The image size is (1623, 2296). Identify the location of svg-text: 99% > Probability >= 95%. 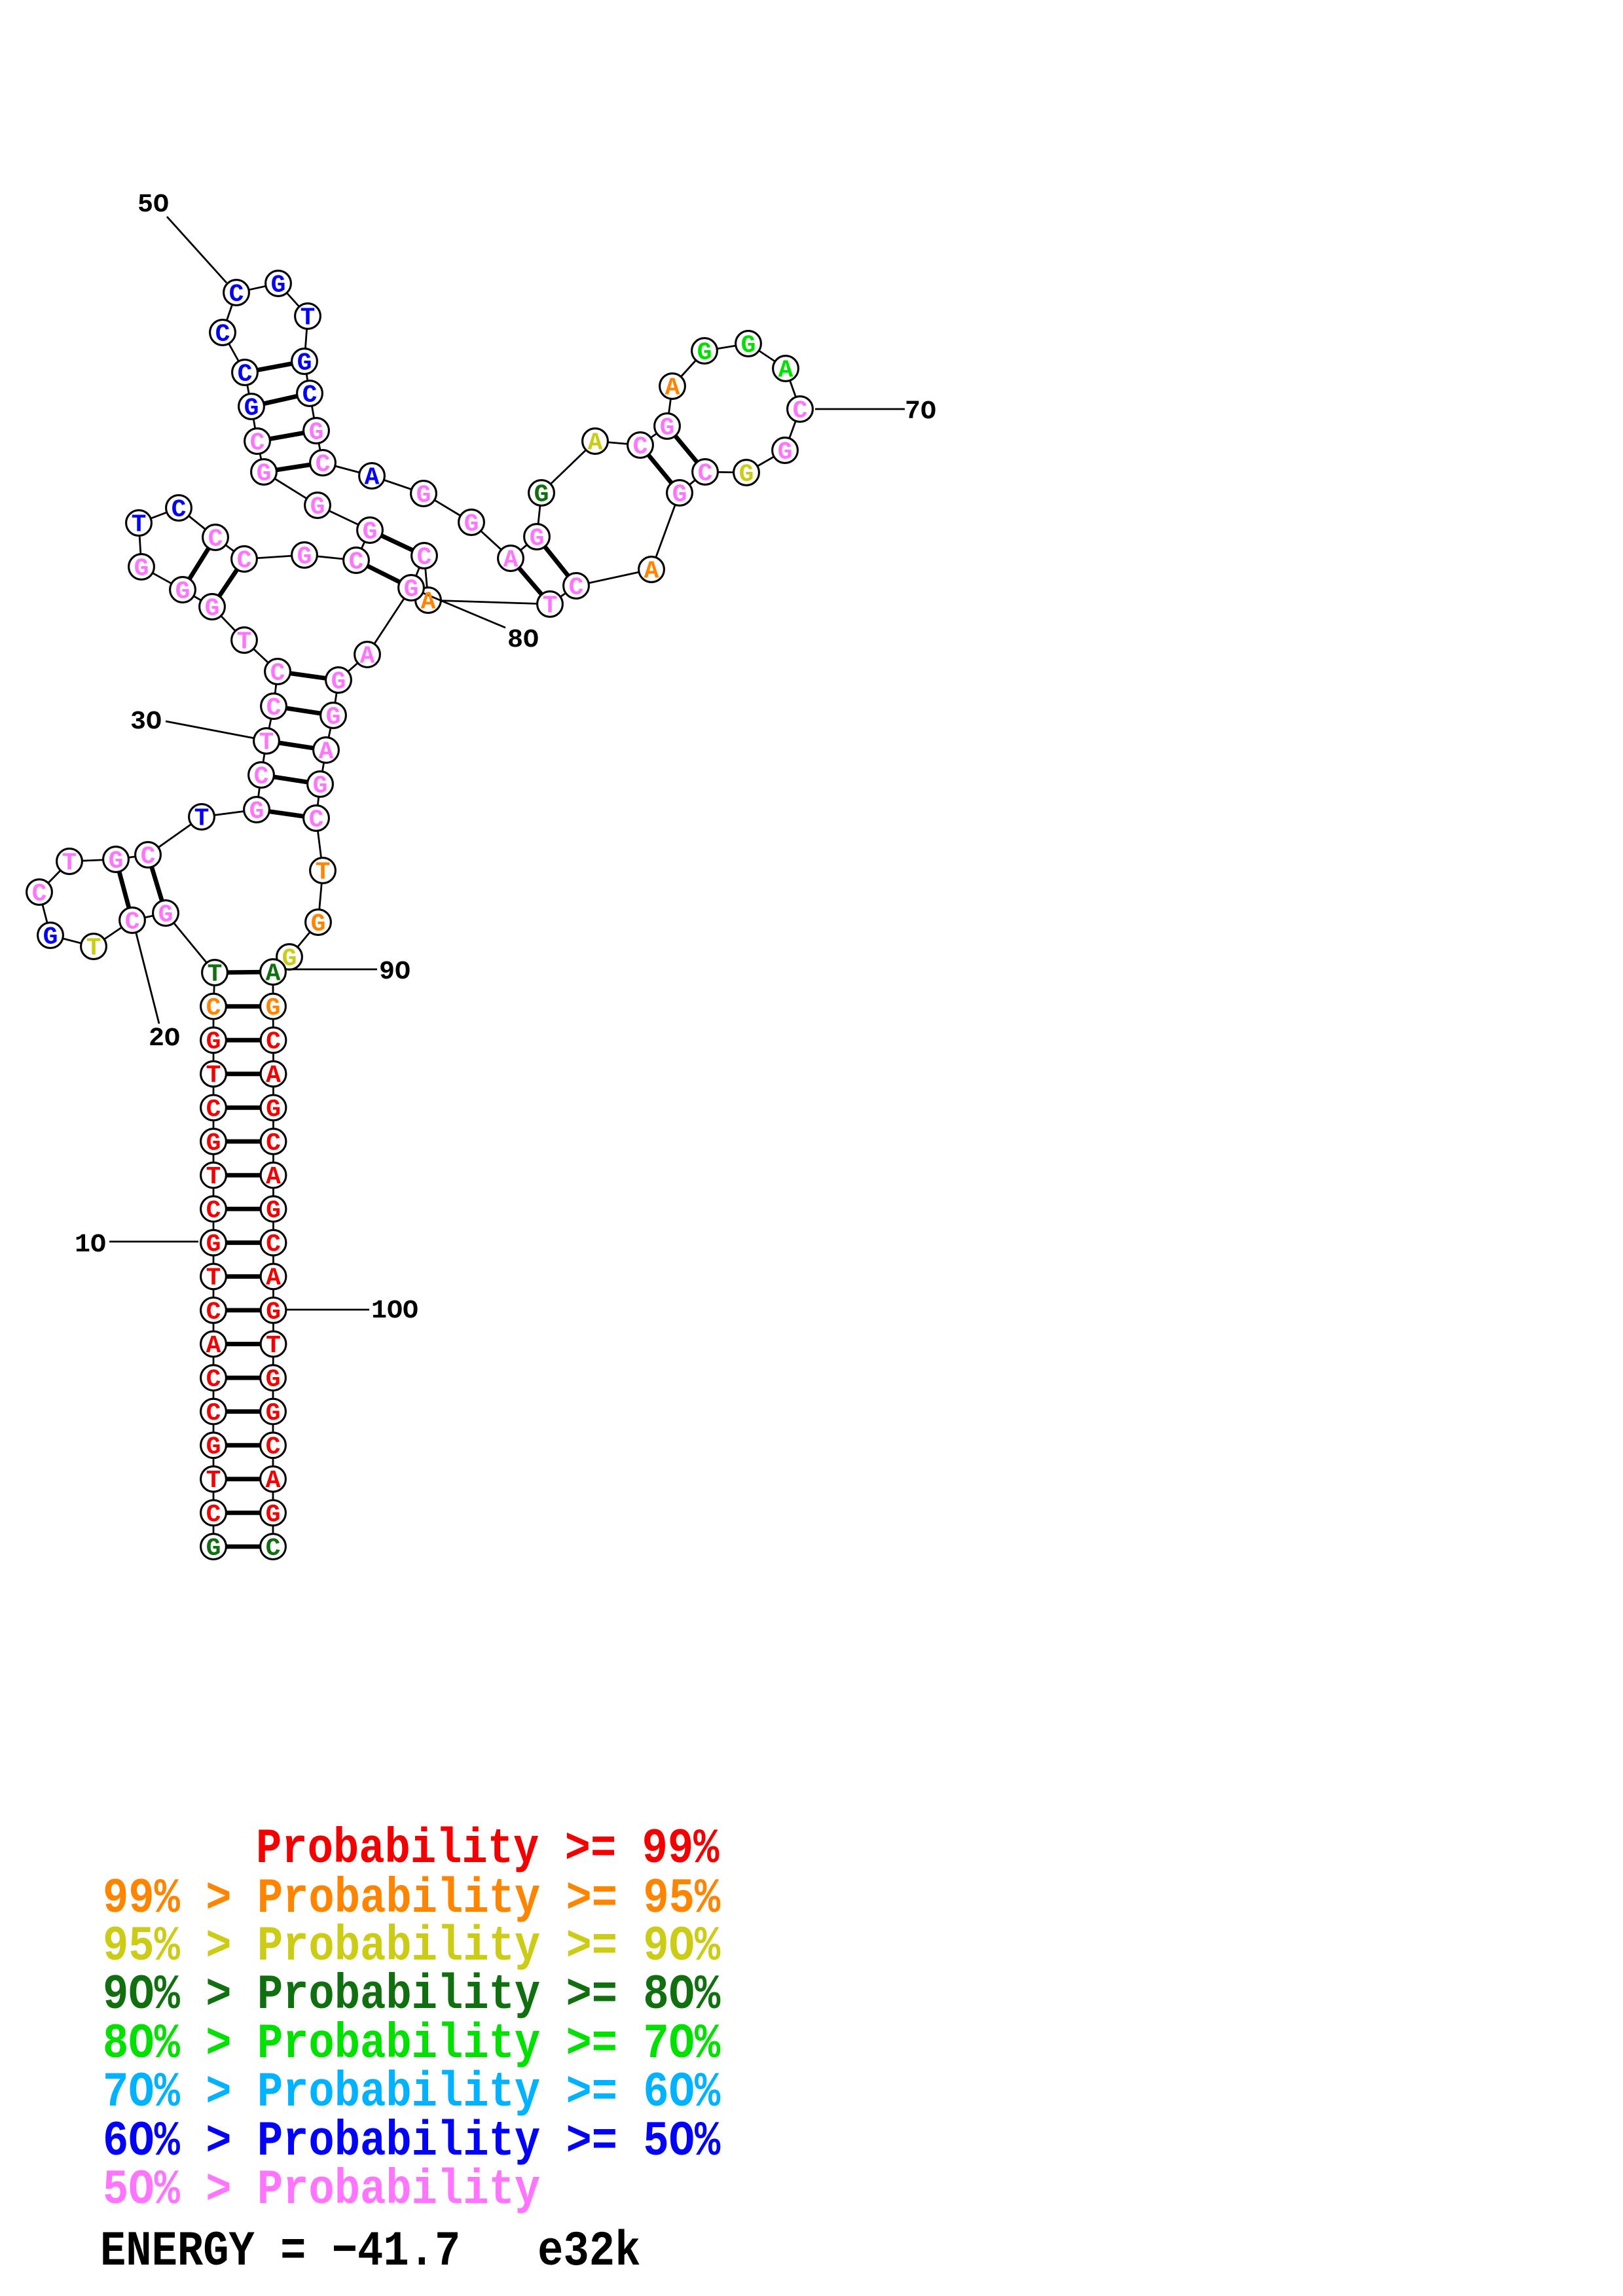
(412, 1899).